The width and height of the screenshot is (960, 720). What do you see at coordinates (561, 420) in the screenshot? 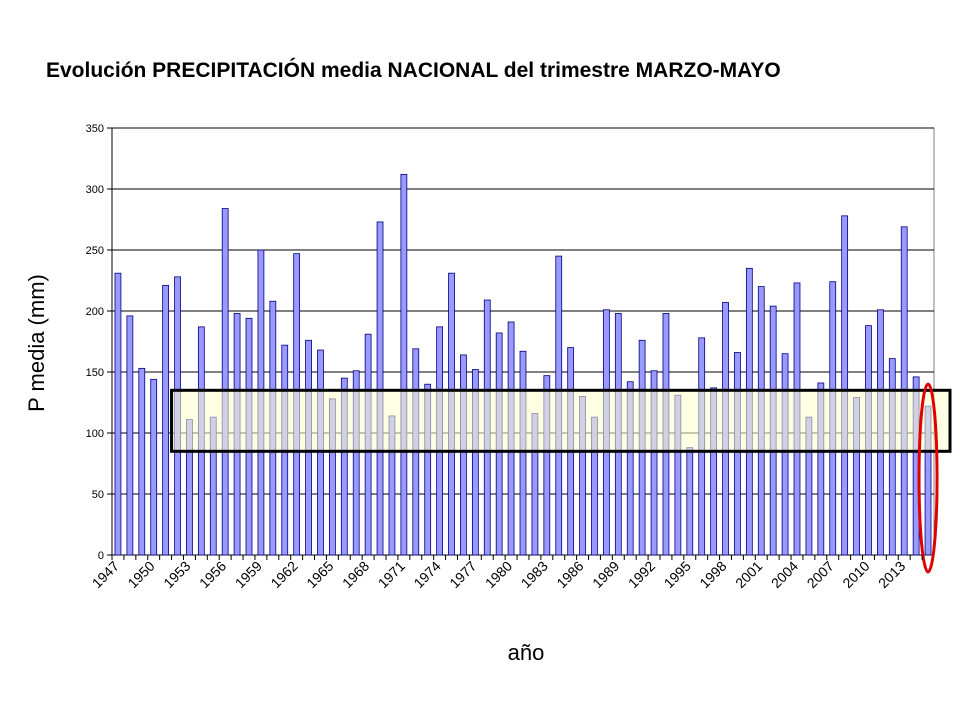
I see `highlight-band` at bounding box center [561, 420].